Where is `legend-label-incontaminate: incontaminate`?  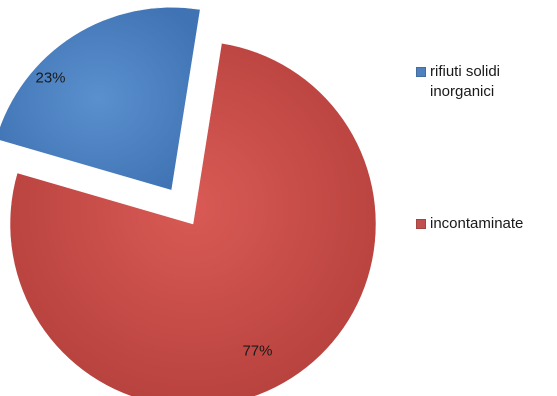 legend-label-incontaminate: incontaminate is located at coordinates (477, 223).